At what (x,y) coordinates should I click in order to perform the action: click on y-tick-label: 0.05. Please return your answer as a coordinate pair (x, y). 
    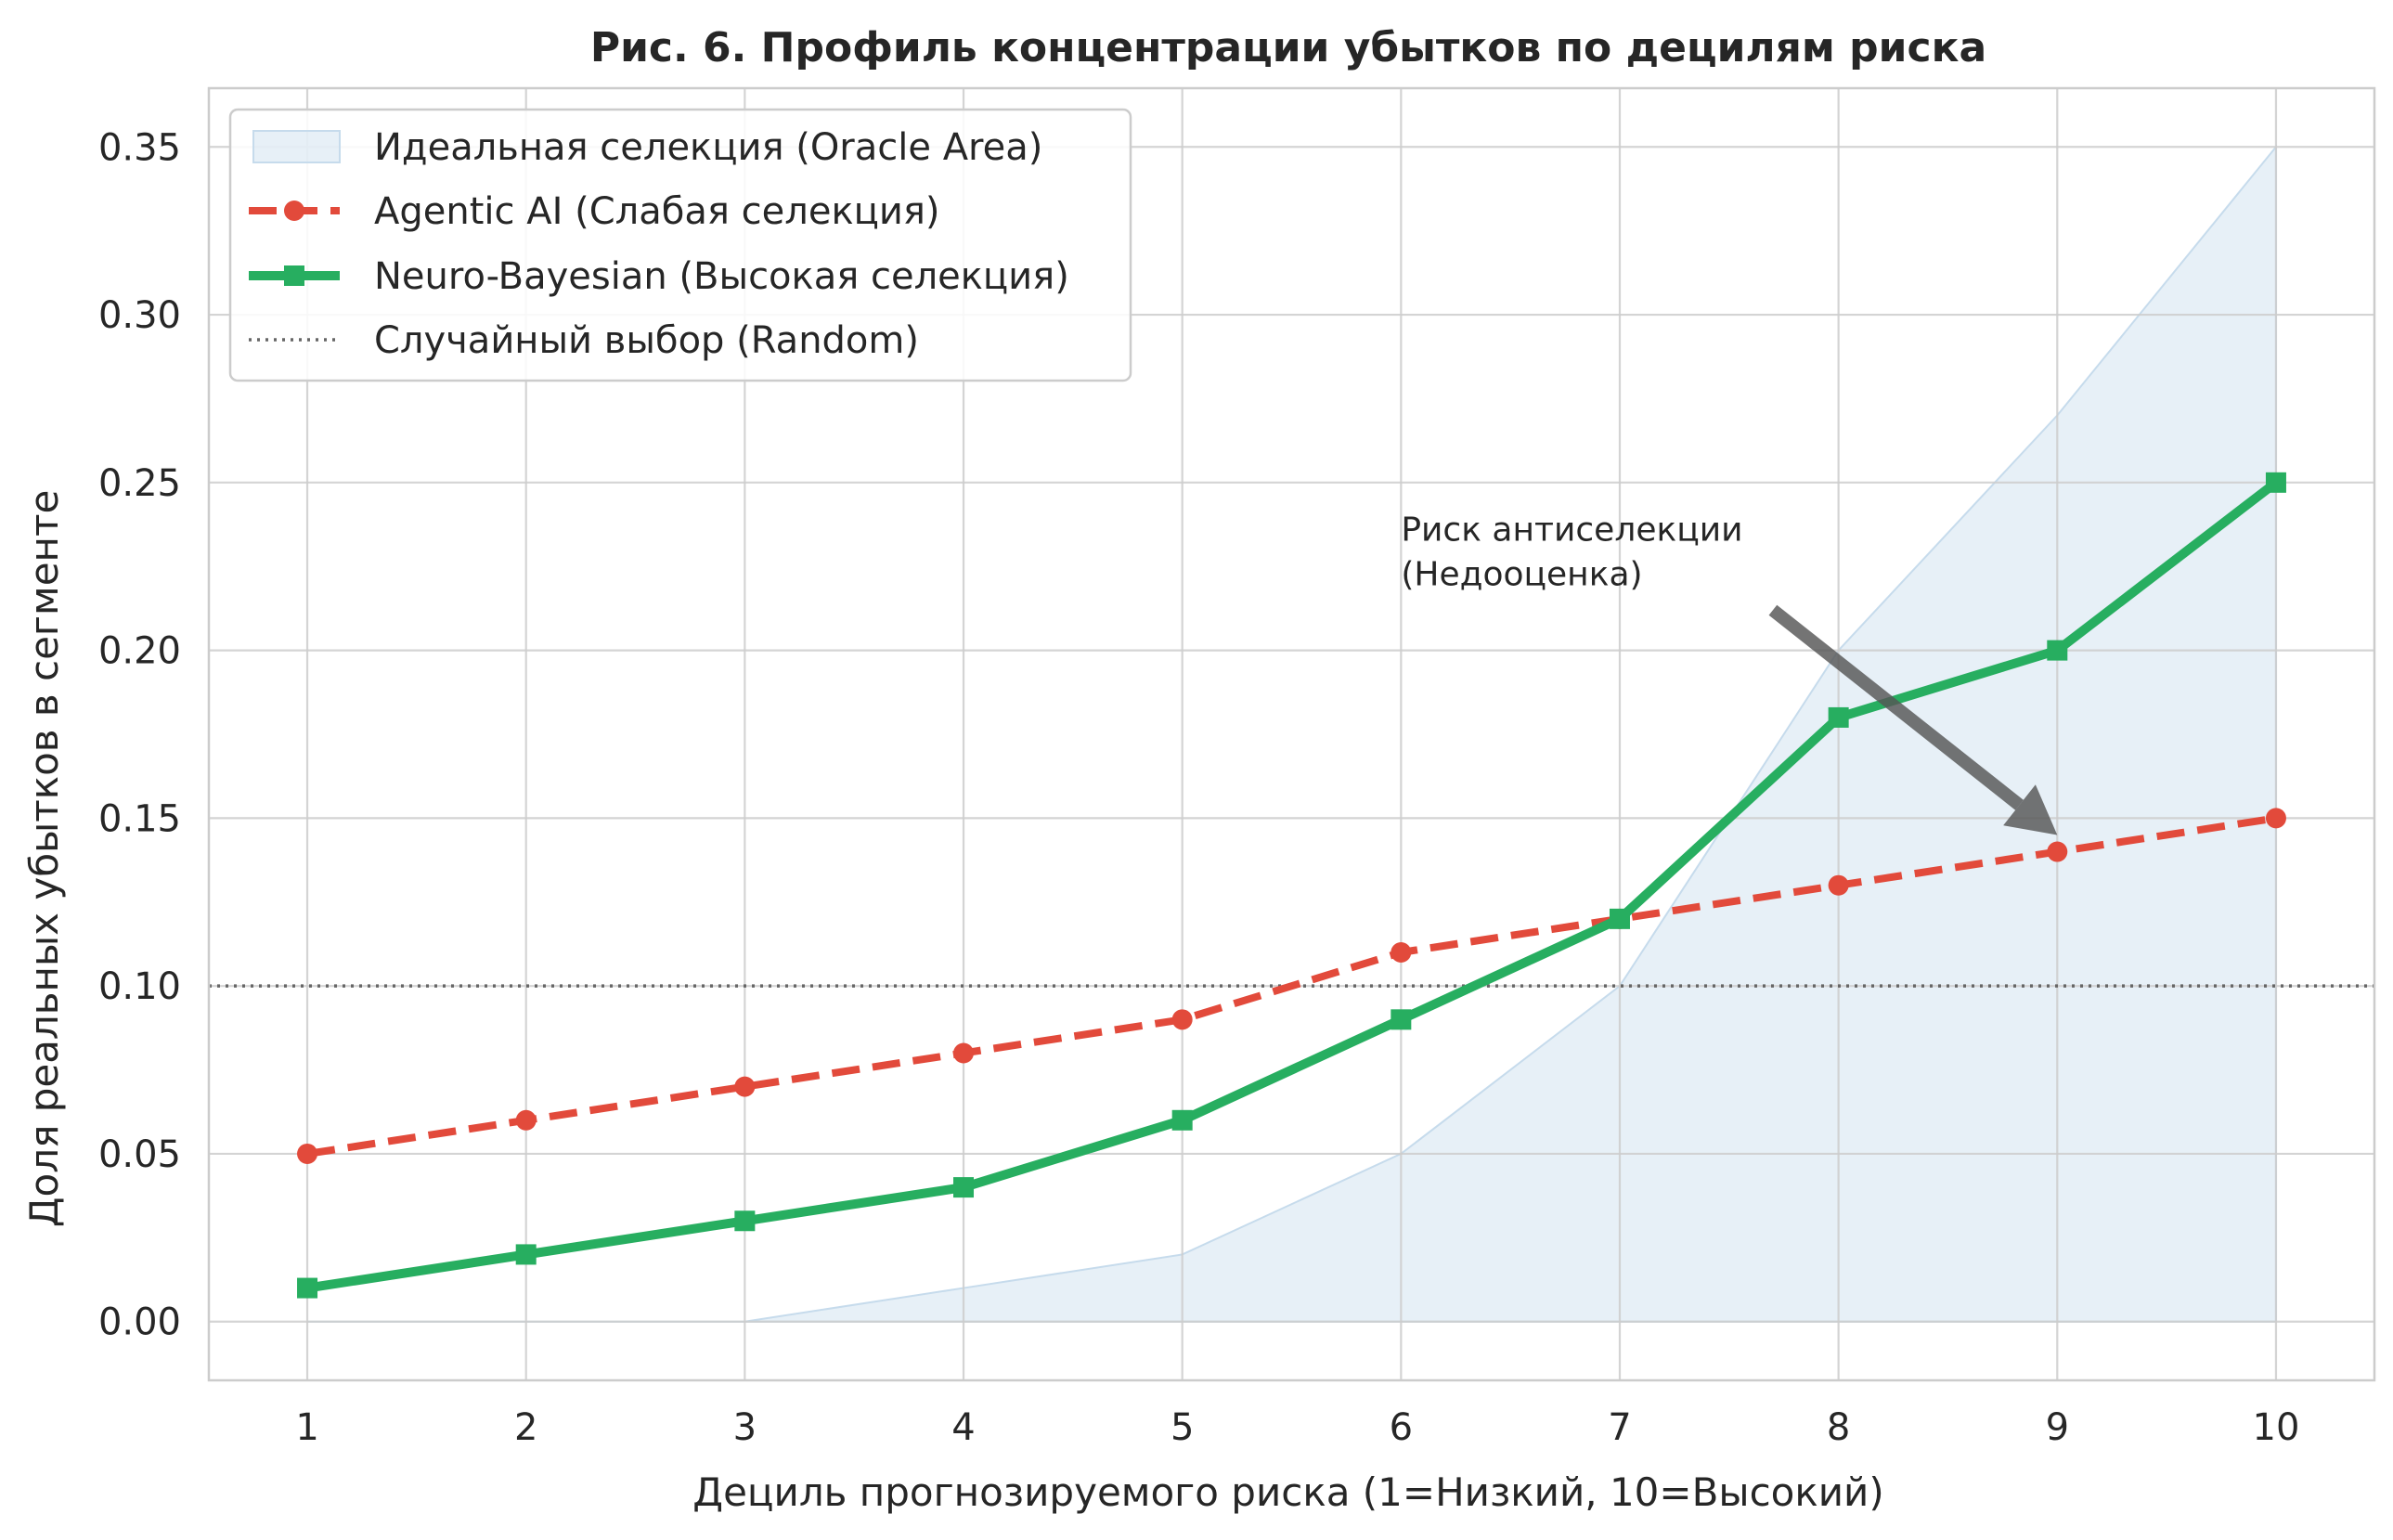
    Looking at the image, I should click on (139, 1155).